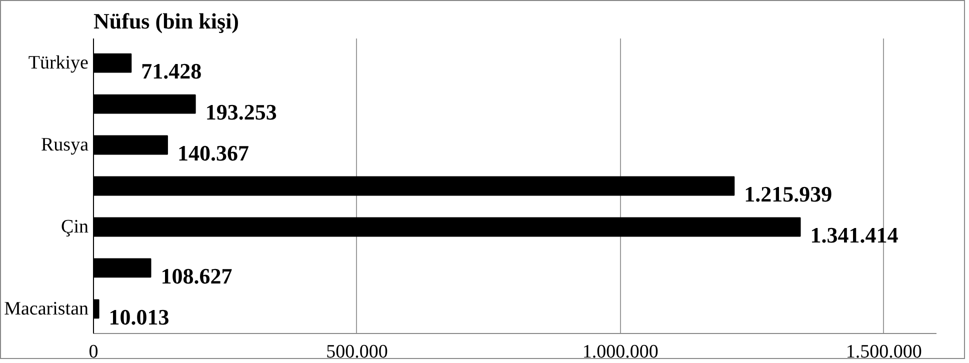 This screenshot has width=969, height=363. Describe the element at coordinates (241, 112) in the screenshot. I see `data-label: 193.253` at that location.